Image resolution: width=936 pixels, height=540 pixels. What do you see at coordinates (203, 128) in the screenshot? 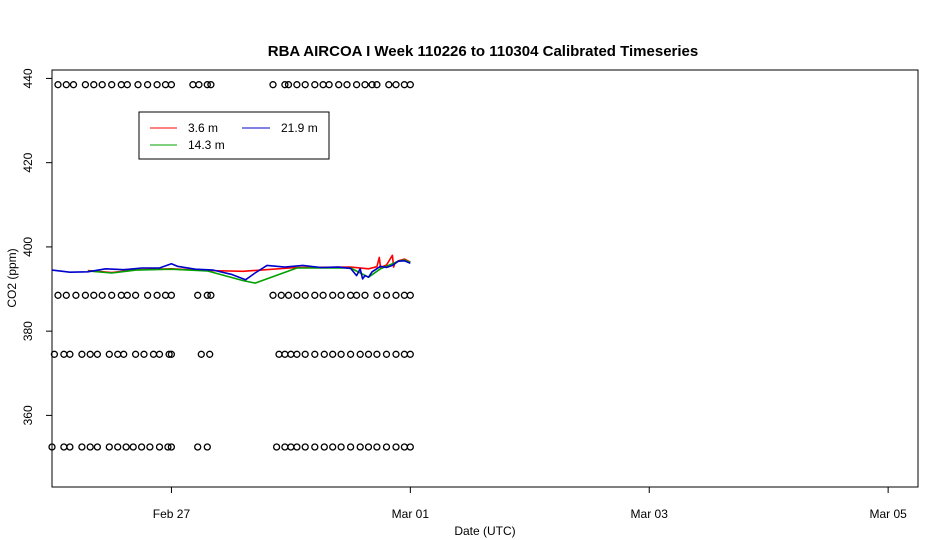
I see `legend-label-3-6m: 3.6 m` at bounding box center [203, 128].